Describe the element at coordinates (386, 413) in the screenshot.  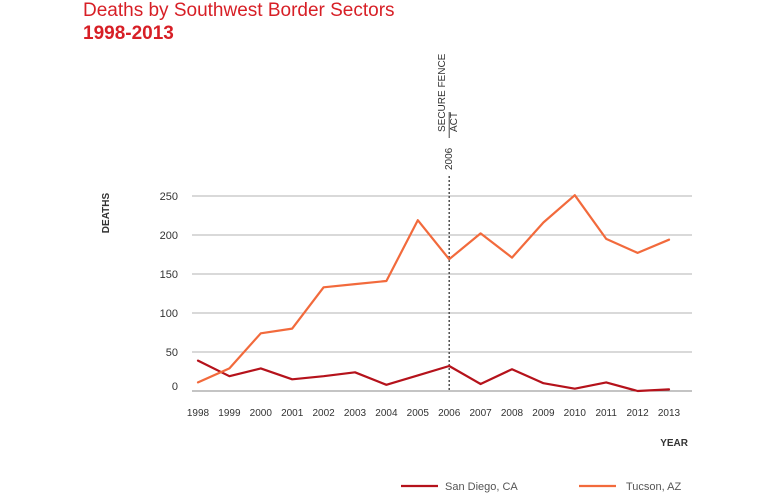
I see `x-tick-label: 2004` at that location.